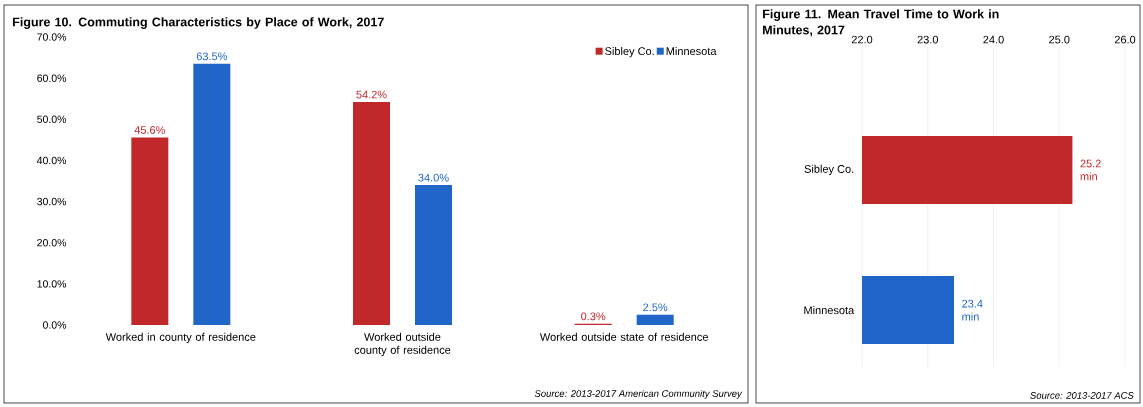  I want to click on source-note: Source: 2013-2017 American Community Survey, so click(638, 394).